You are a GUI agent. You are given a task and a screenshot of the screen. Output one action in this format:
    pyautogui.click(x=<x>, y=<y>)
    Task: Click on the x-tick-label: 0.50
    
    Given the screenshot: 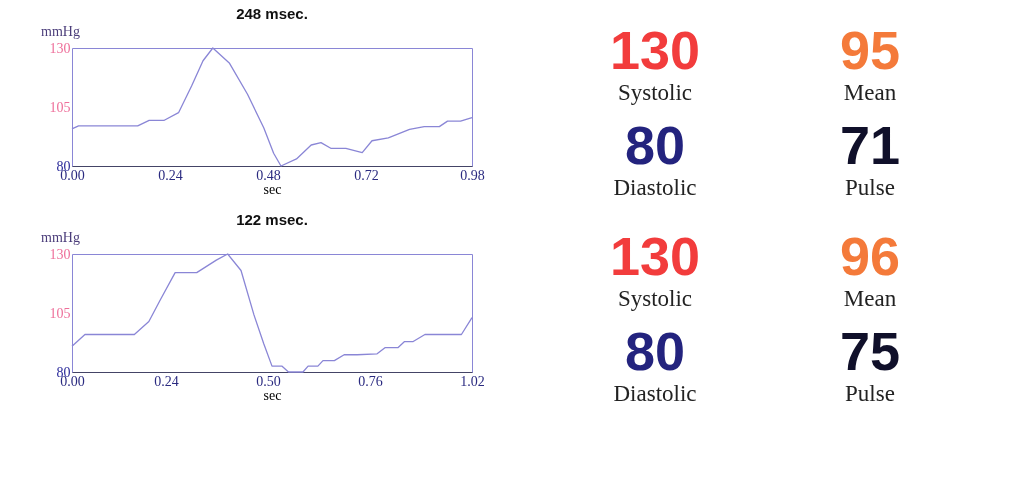 What is the action you would take?
    pyautogui.click(x=268, y=381)
    